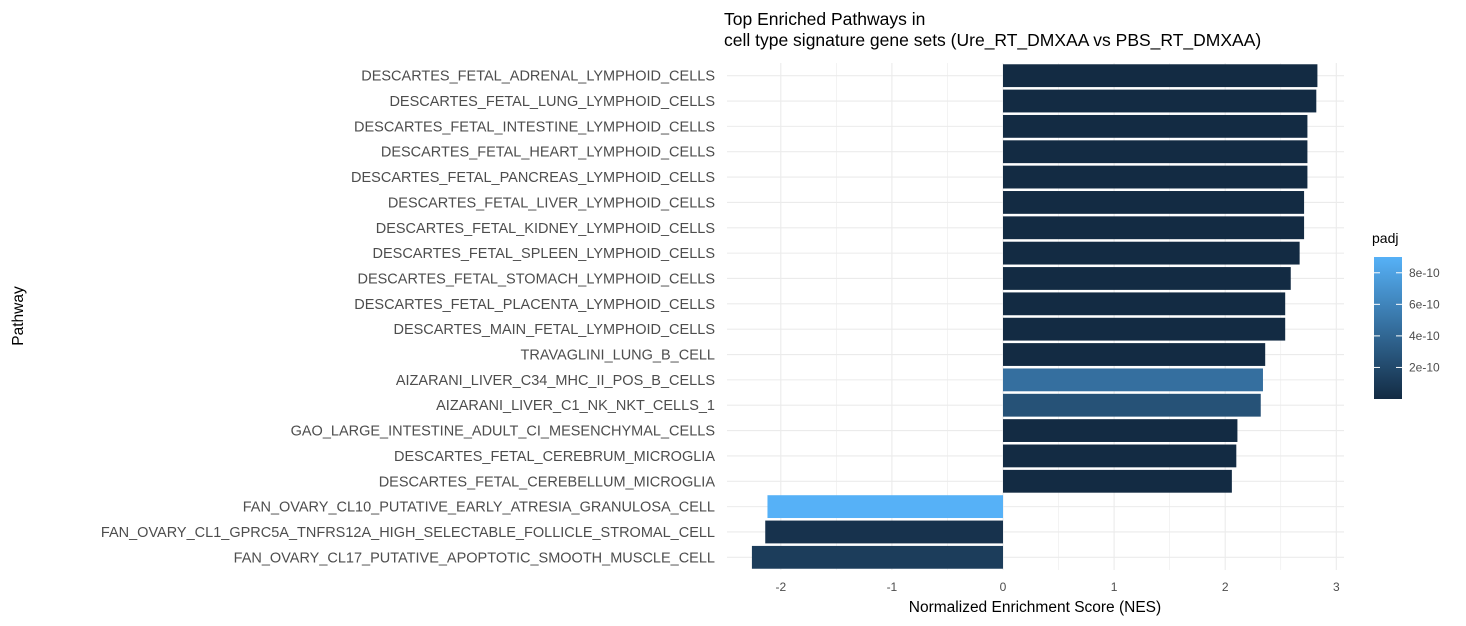  I want to click on padj-legend: padj 2e-10 4e-10 6e-10 8e-10, so click(1406, 314).